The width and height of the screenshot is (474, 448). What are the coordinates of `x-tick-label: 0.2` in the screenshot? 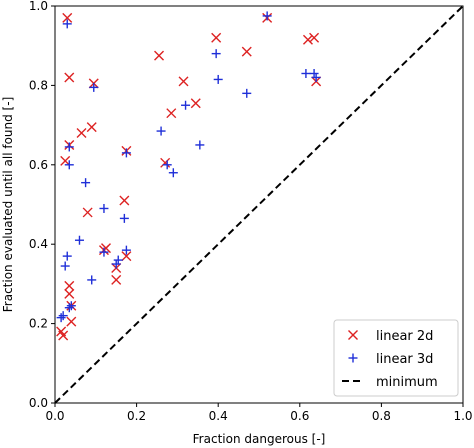 It's located at (136, 416).